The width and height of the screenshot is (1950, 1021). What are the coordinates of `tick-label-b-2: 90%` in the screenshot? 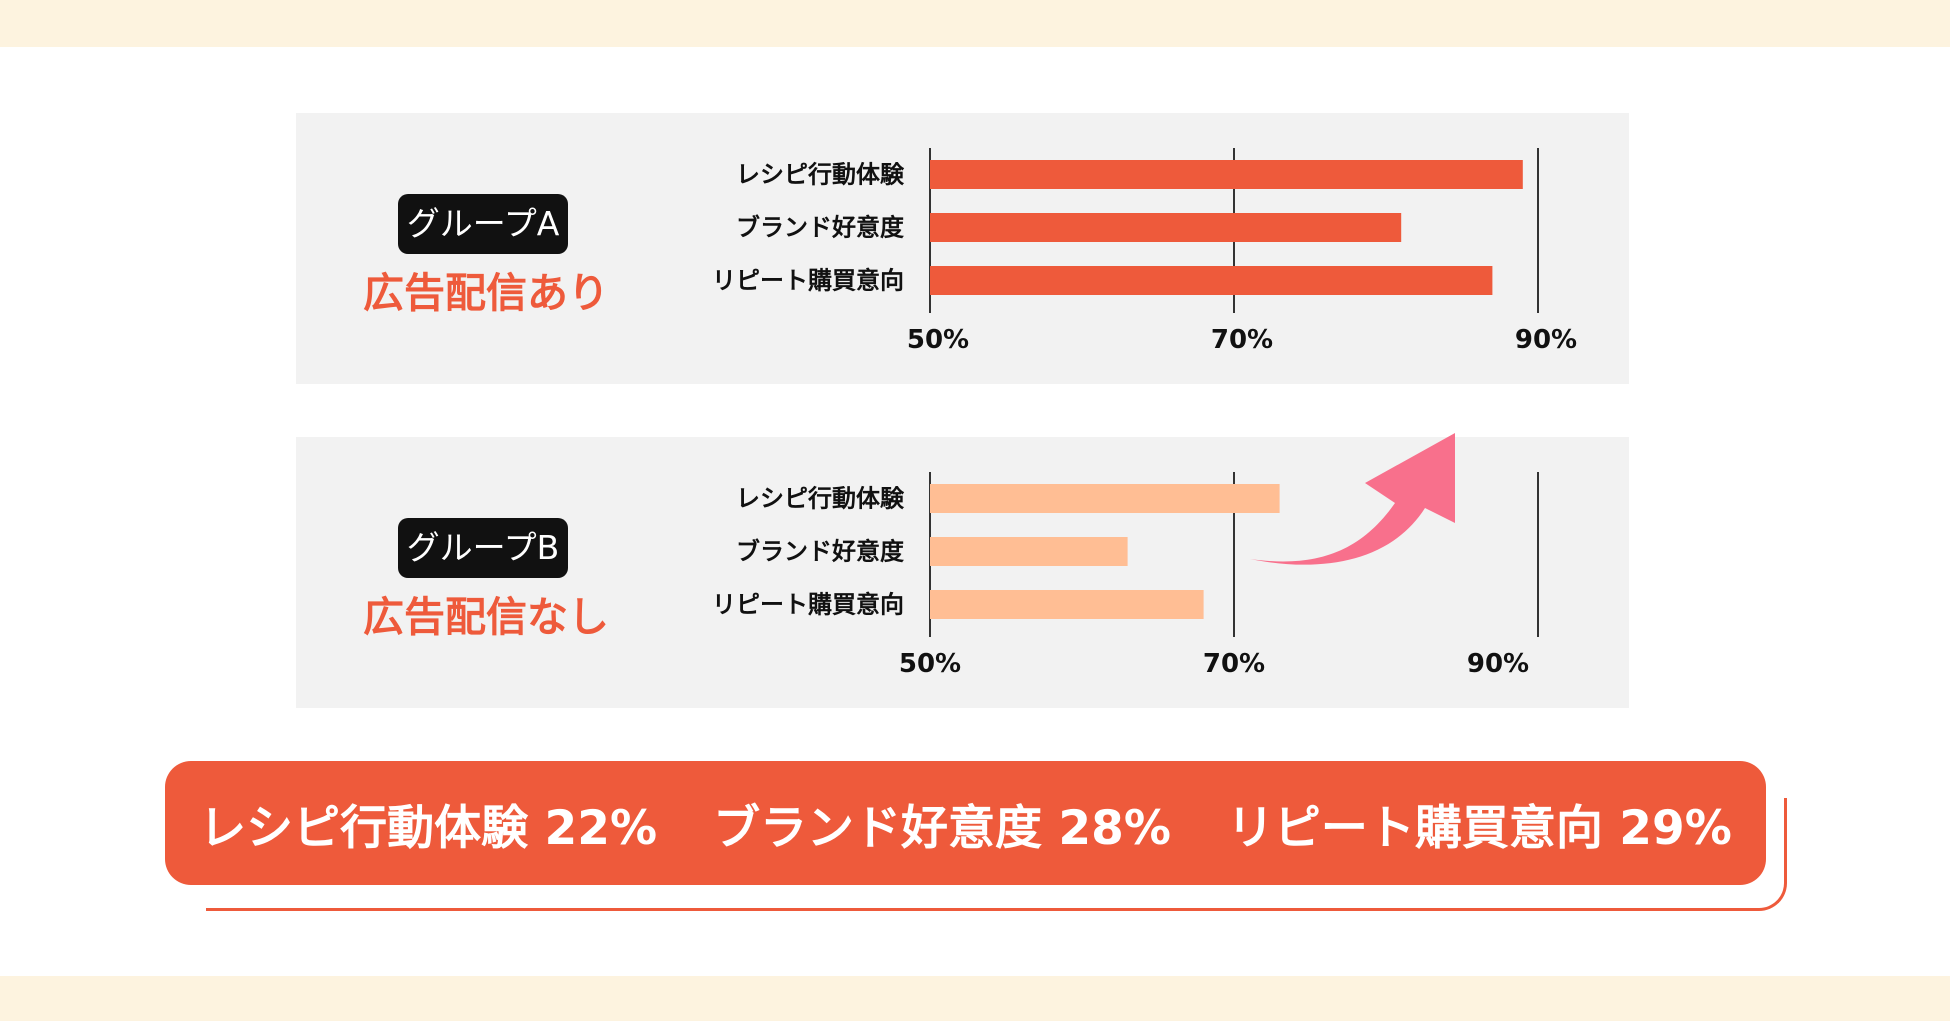 It's located at (1498, 664).